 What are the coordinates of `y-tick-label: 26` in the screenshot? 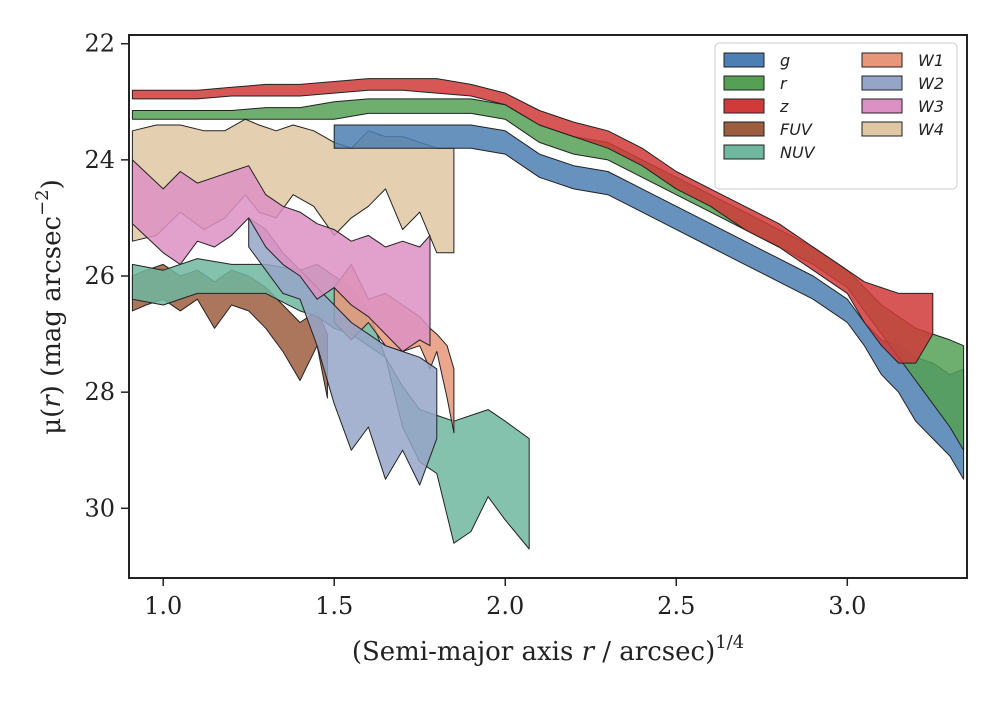 It's located at (99, 276).